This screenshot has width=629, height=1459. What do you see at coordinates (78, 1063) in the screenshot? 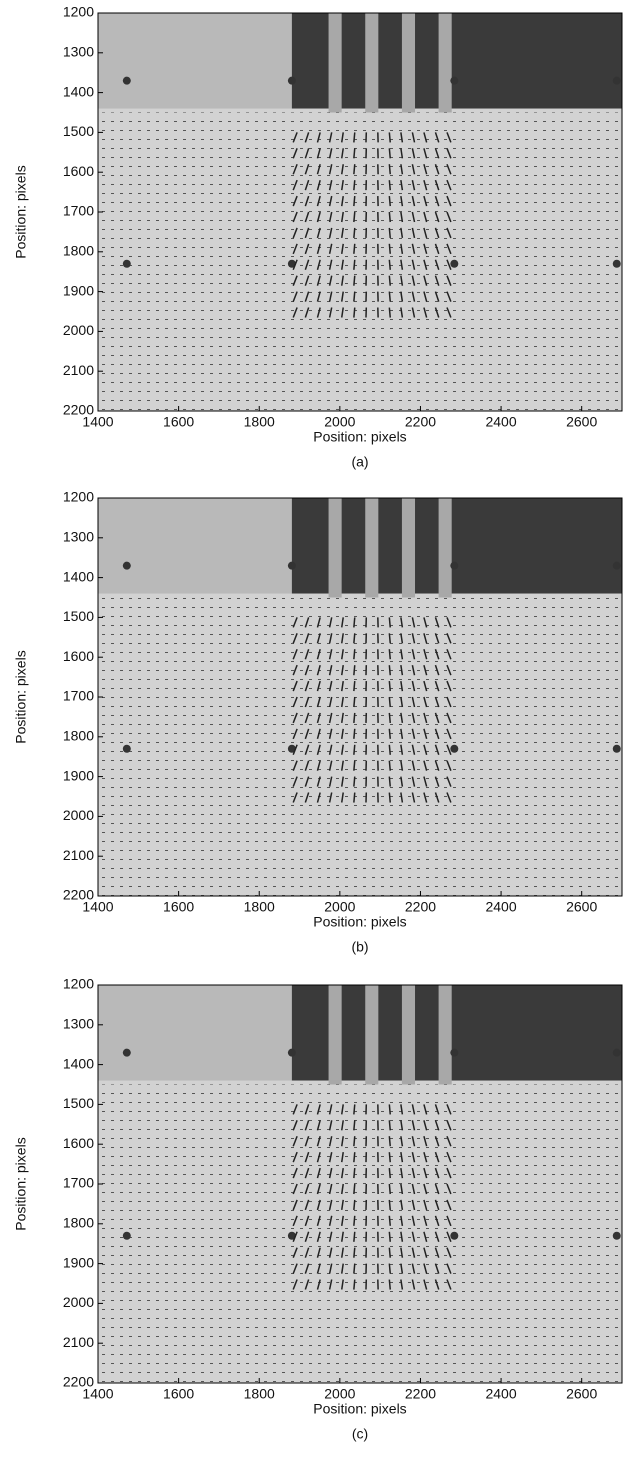
I see `y-tick-label: 1400` at bounding box center [78, 1063].